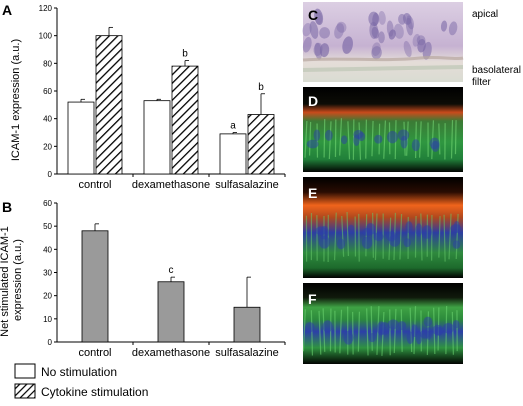 This screenshot has height=406, width=523. Describe the element at coordinates (171, 270) in the screenshot. I see `significance-label: c` at that location.